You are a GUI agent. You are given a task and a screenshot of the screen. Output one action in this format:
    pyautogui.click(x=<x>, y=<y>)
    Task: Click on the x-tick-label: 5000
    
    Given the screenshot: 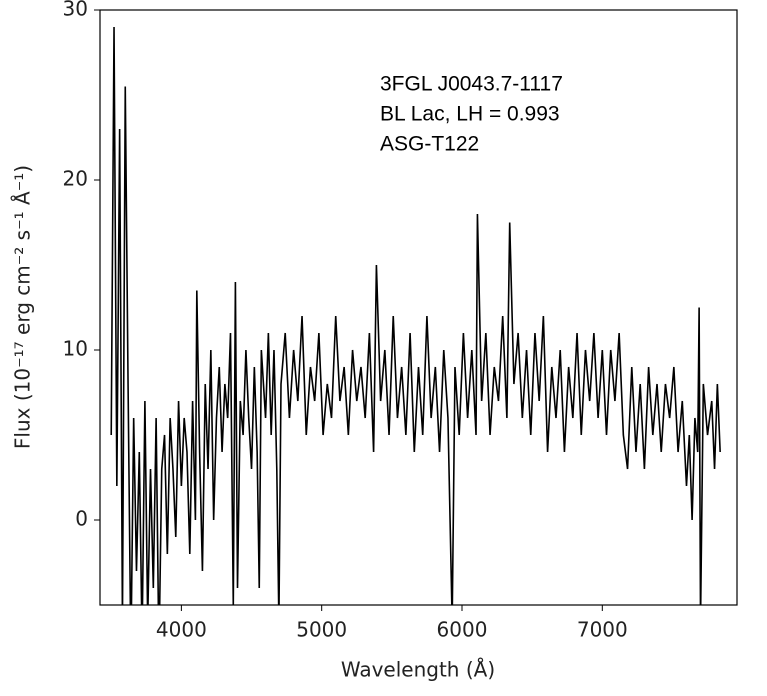 What is the action you would take?
    pyautogui.click(x=321, y=630)
    